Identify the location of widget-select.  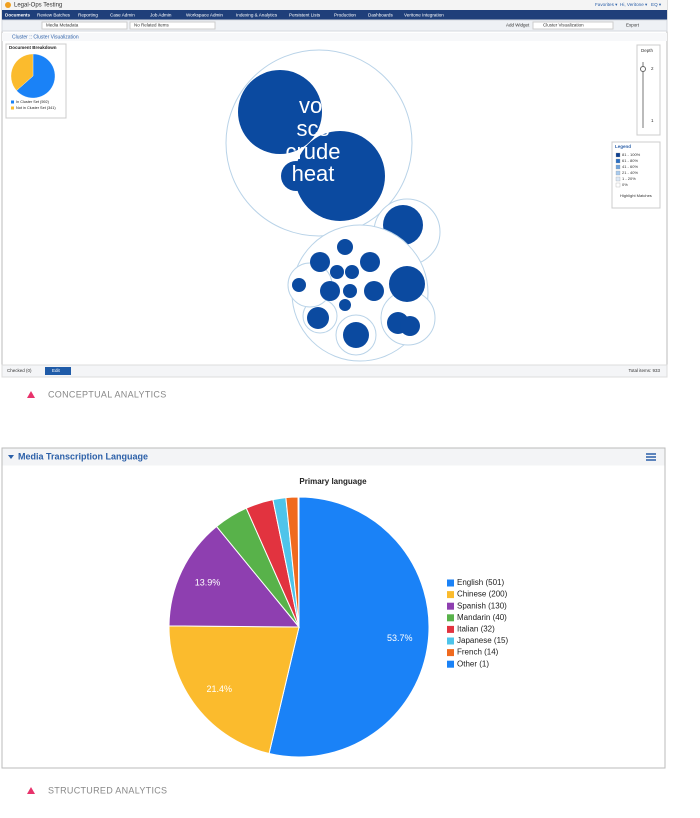
(573, 25).